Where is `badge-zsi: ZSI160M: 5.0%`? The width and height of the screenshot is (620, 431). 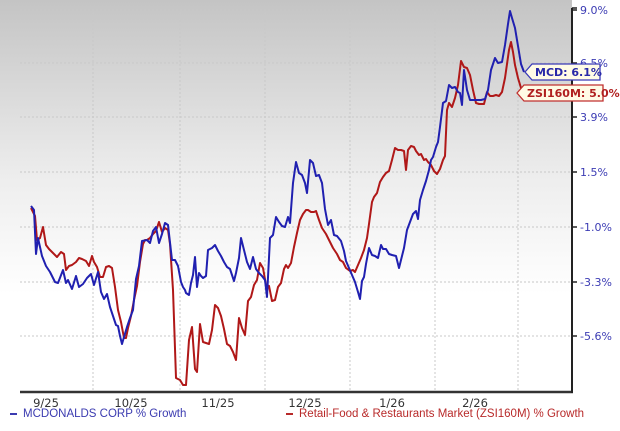
badge-zsi: ZSI160M: 5.0% is located at coordinates (568, 93).